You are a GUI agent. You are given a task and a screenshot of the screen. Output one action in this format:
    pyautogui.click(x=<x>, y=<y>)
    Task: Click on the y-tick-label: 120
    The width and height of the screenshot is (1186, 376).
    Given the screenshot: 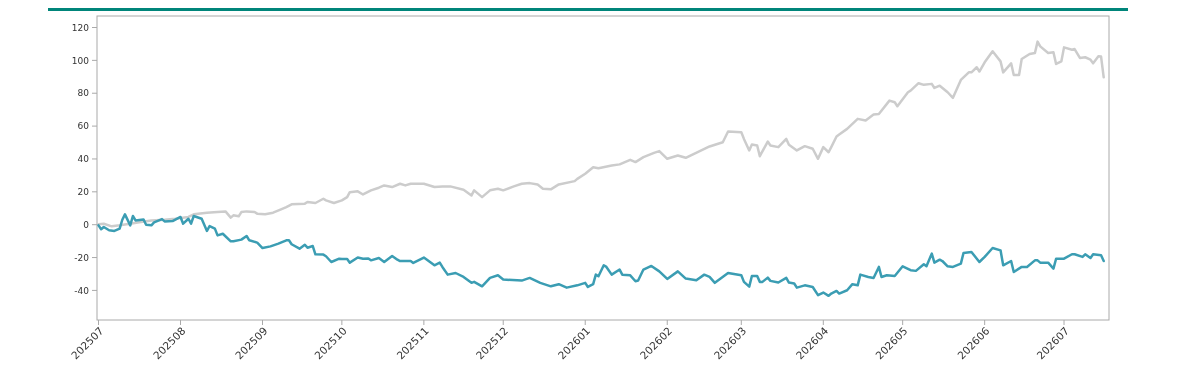 What is the action you would take?
    pyautogui.click(x=80, y=27)
    